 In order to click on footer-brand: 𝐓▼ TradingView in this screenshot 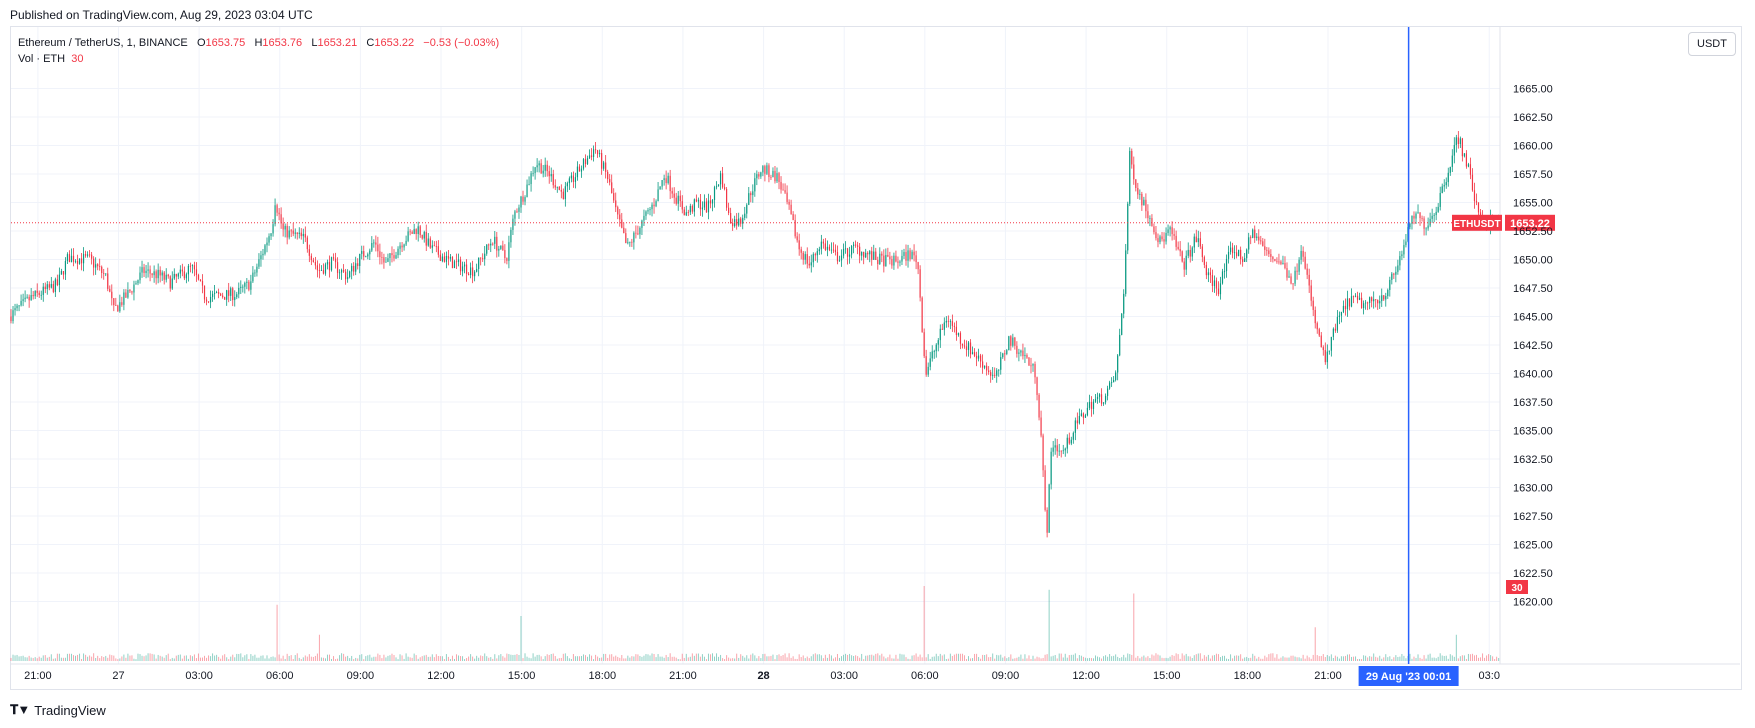, I will do `click(58, 710)`.